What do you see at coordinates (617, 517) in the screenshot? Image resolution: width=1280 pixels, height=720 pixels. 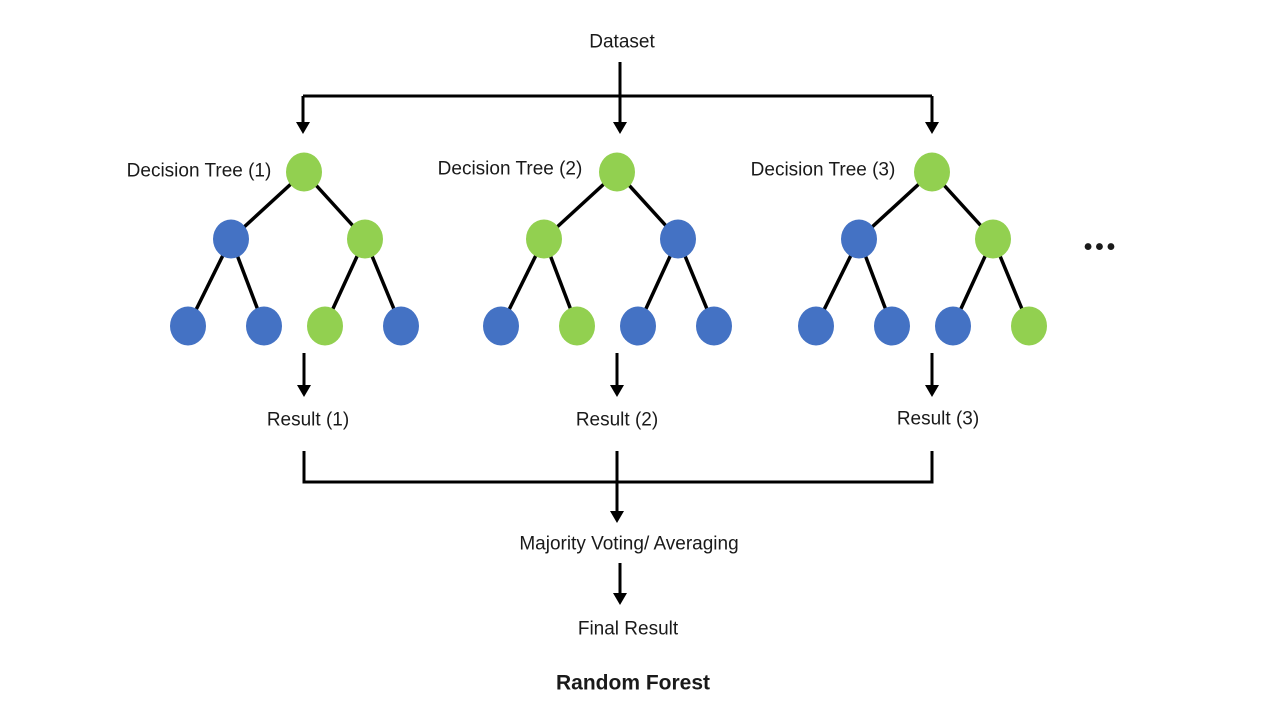 I see `merge-arrow-head` at bounding box center [617, 517].